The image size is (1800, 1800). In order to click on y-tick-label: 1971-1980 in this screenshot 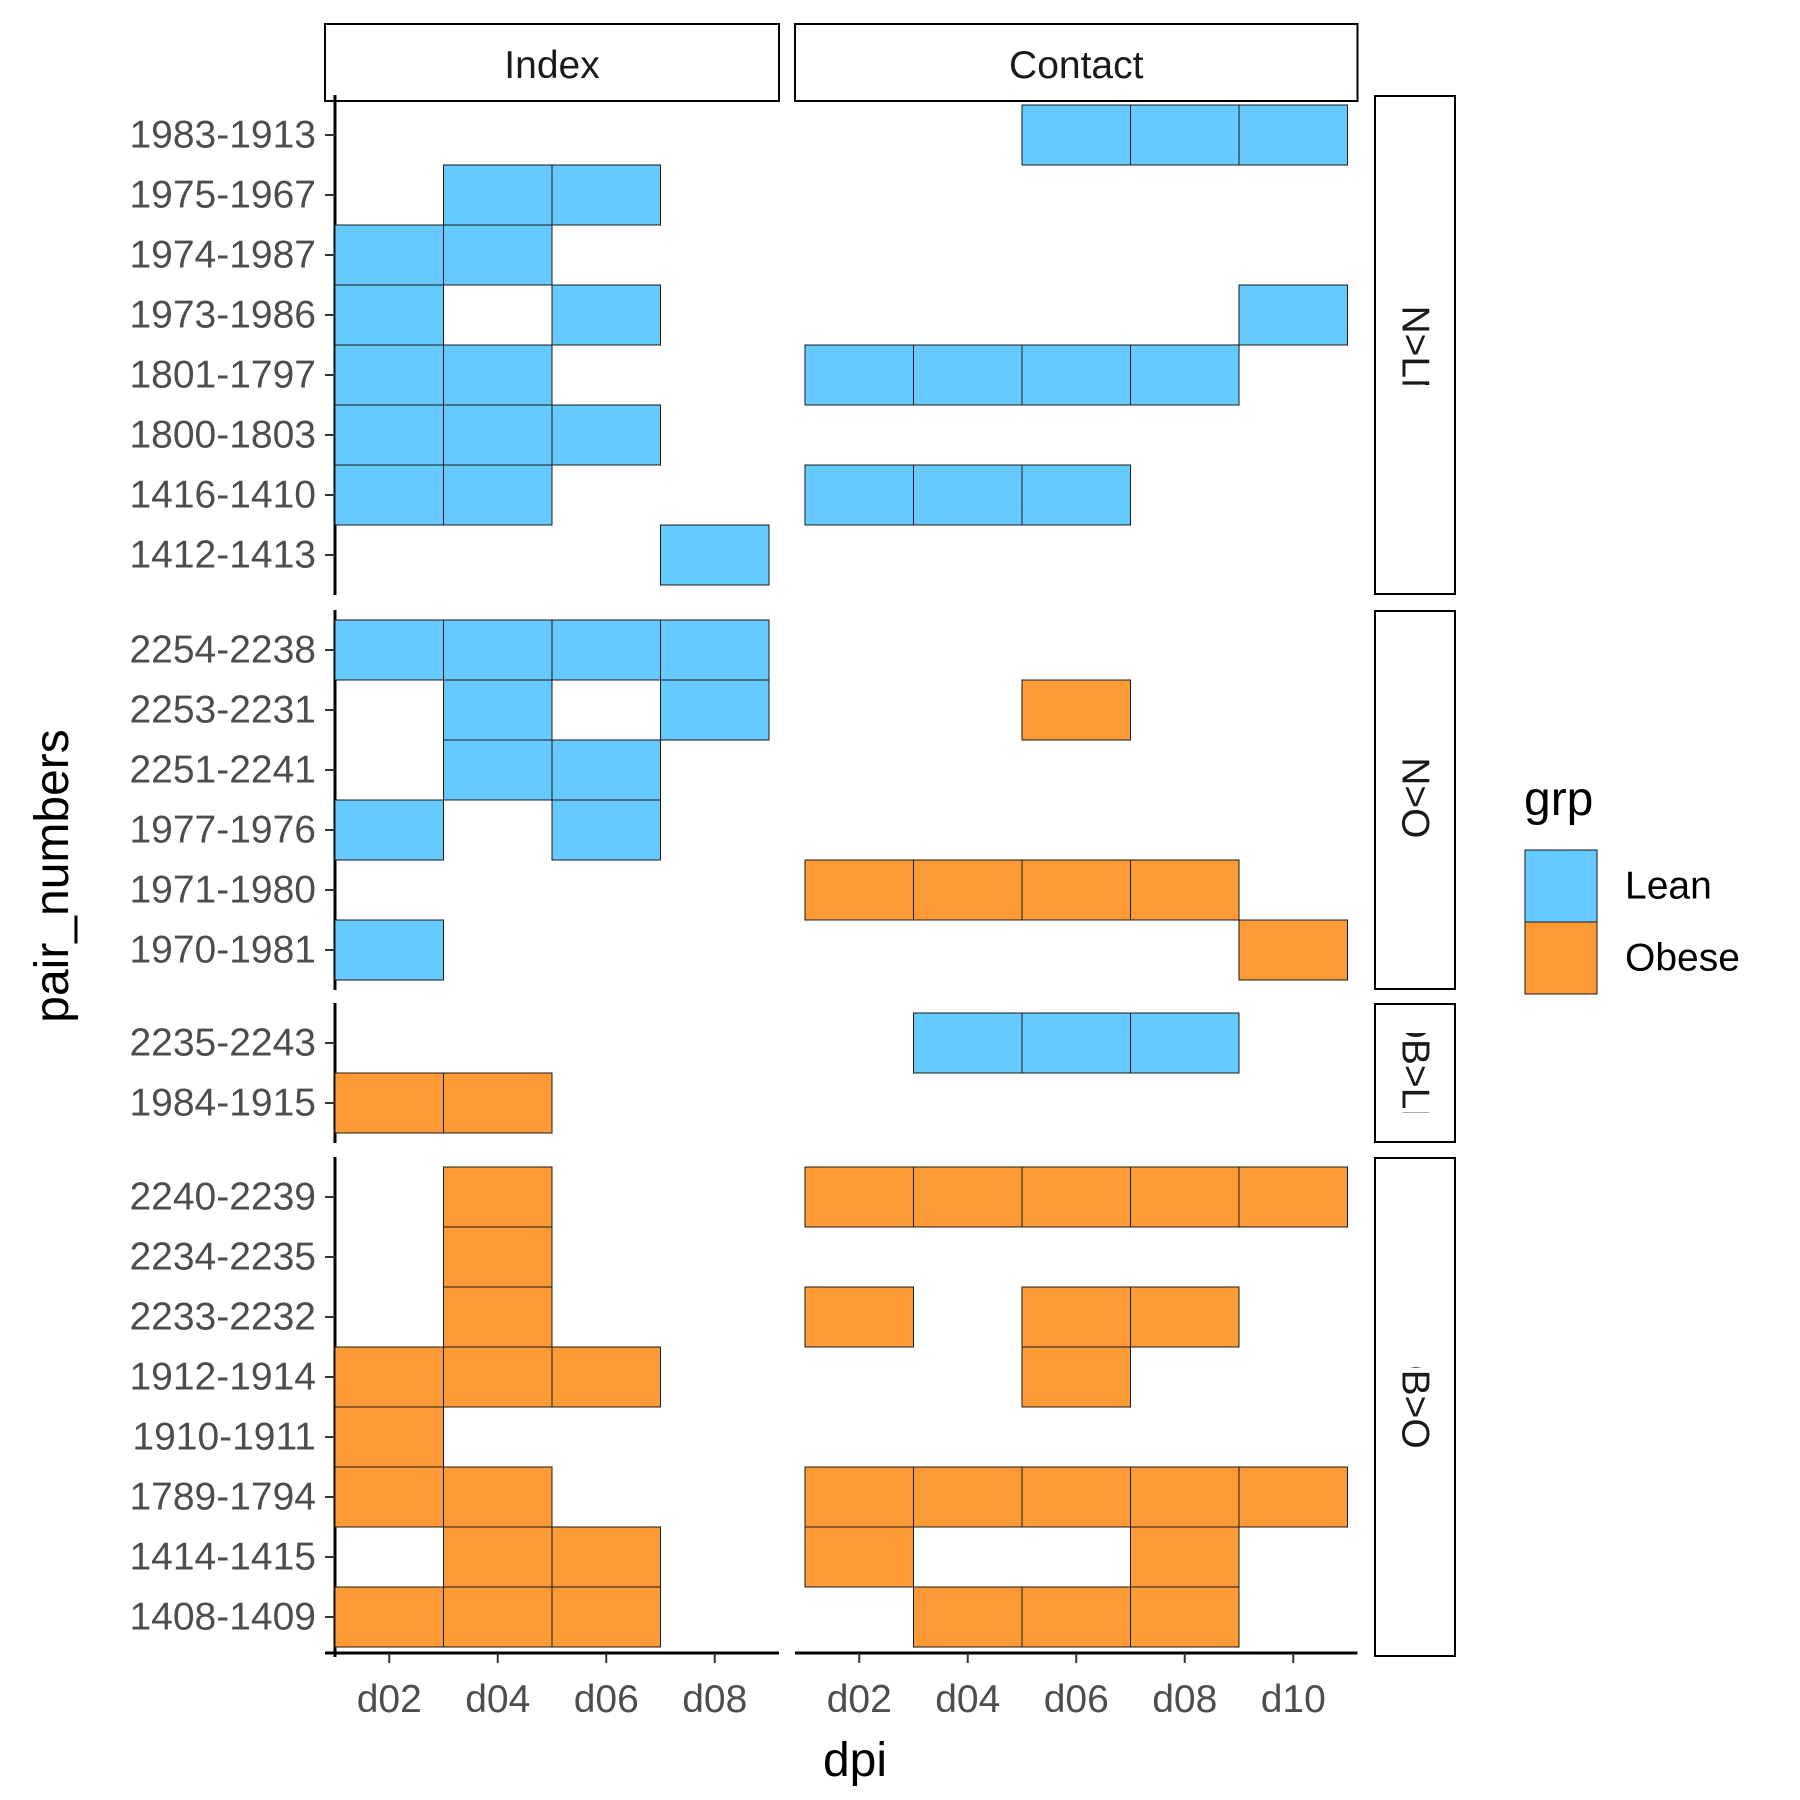, I will do `click(222, 890)`.